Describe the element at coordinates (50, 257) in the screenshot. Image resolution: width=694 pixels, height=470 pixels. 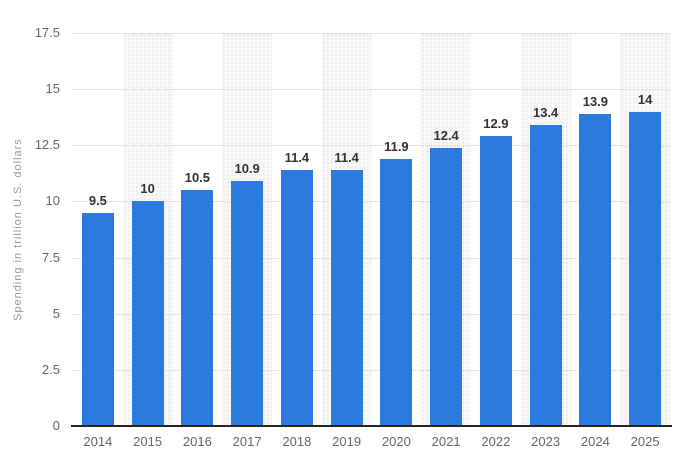
I see `y-tick-label: 7.5` at that location.